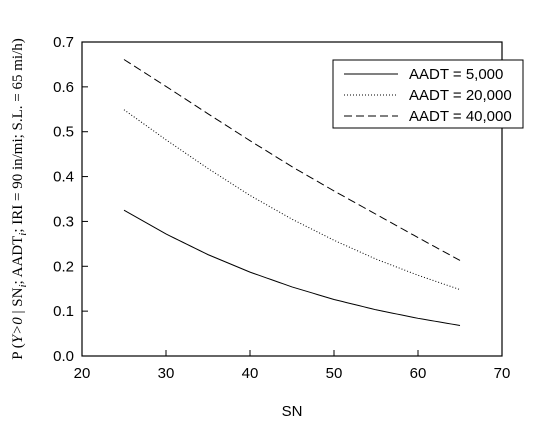 The image size is (550, 426). Describe the element at coordinates (63, 221) in the screenshot. I see `y-tick-label: 0.3` at that location.